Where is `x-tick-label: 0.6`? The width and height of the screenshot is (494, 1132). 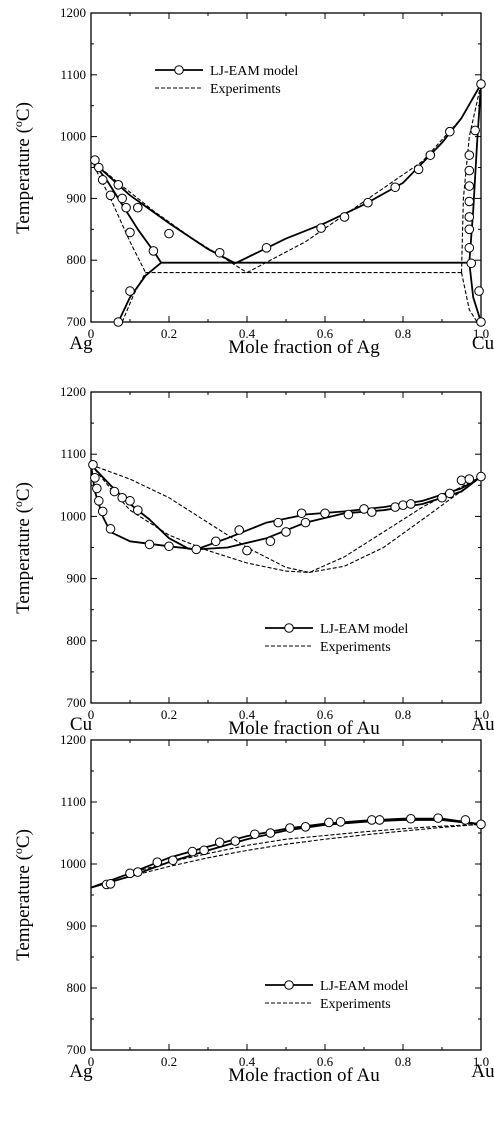 x-tick-label: 0.6 is located at coordinates (325, 333).